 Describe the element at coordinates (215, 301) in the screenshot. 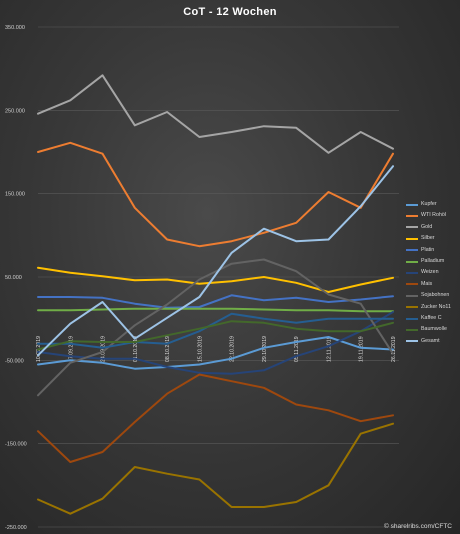

I see `series-line-platin` at that location.